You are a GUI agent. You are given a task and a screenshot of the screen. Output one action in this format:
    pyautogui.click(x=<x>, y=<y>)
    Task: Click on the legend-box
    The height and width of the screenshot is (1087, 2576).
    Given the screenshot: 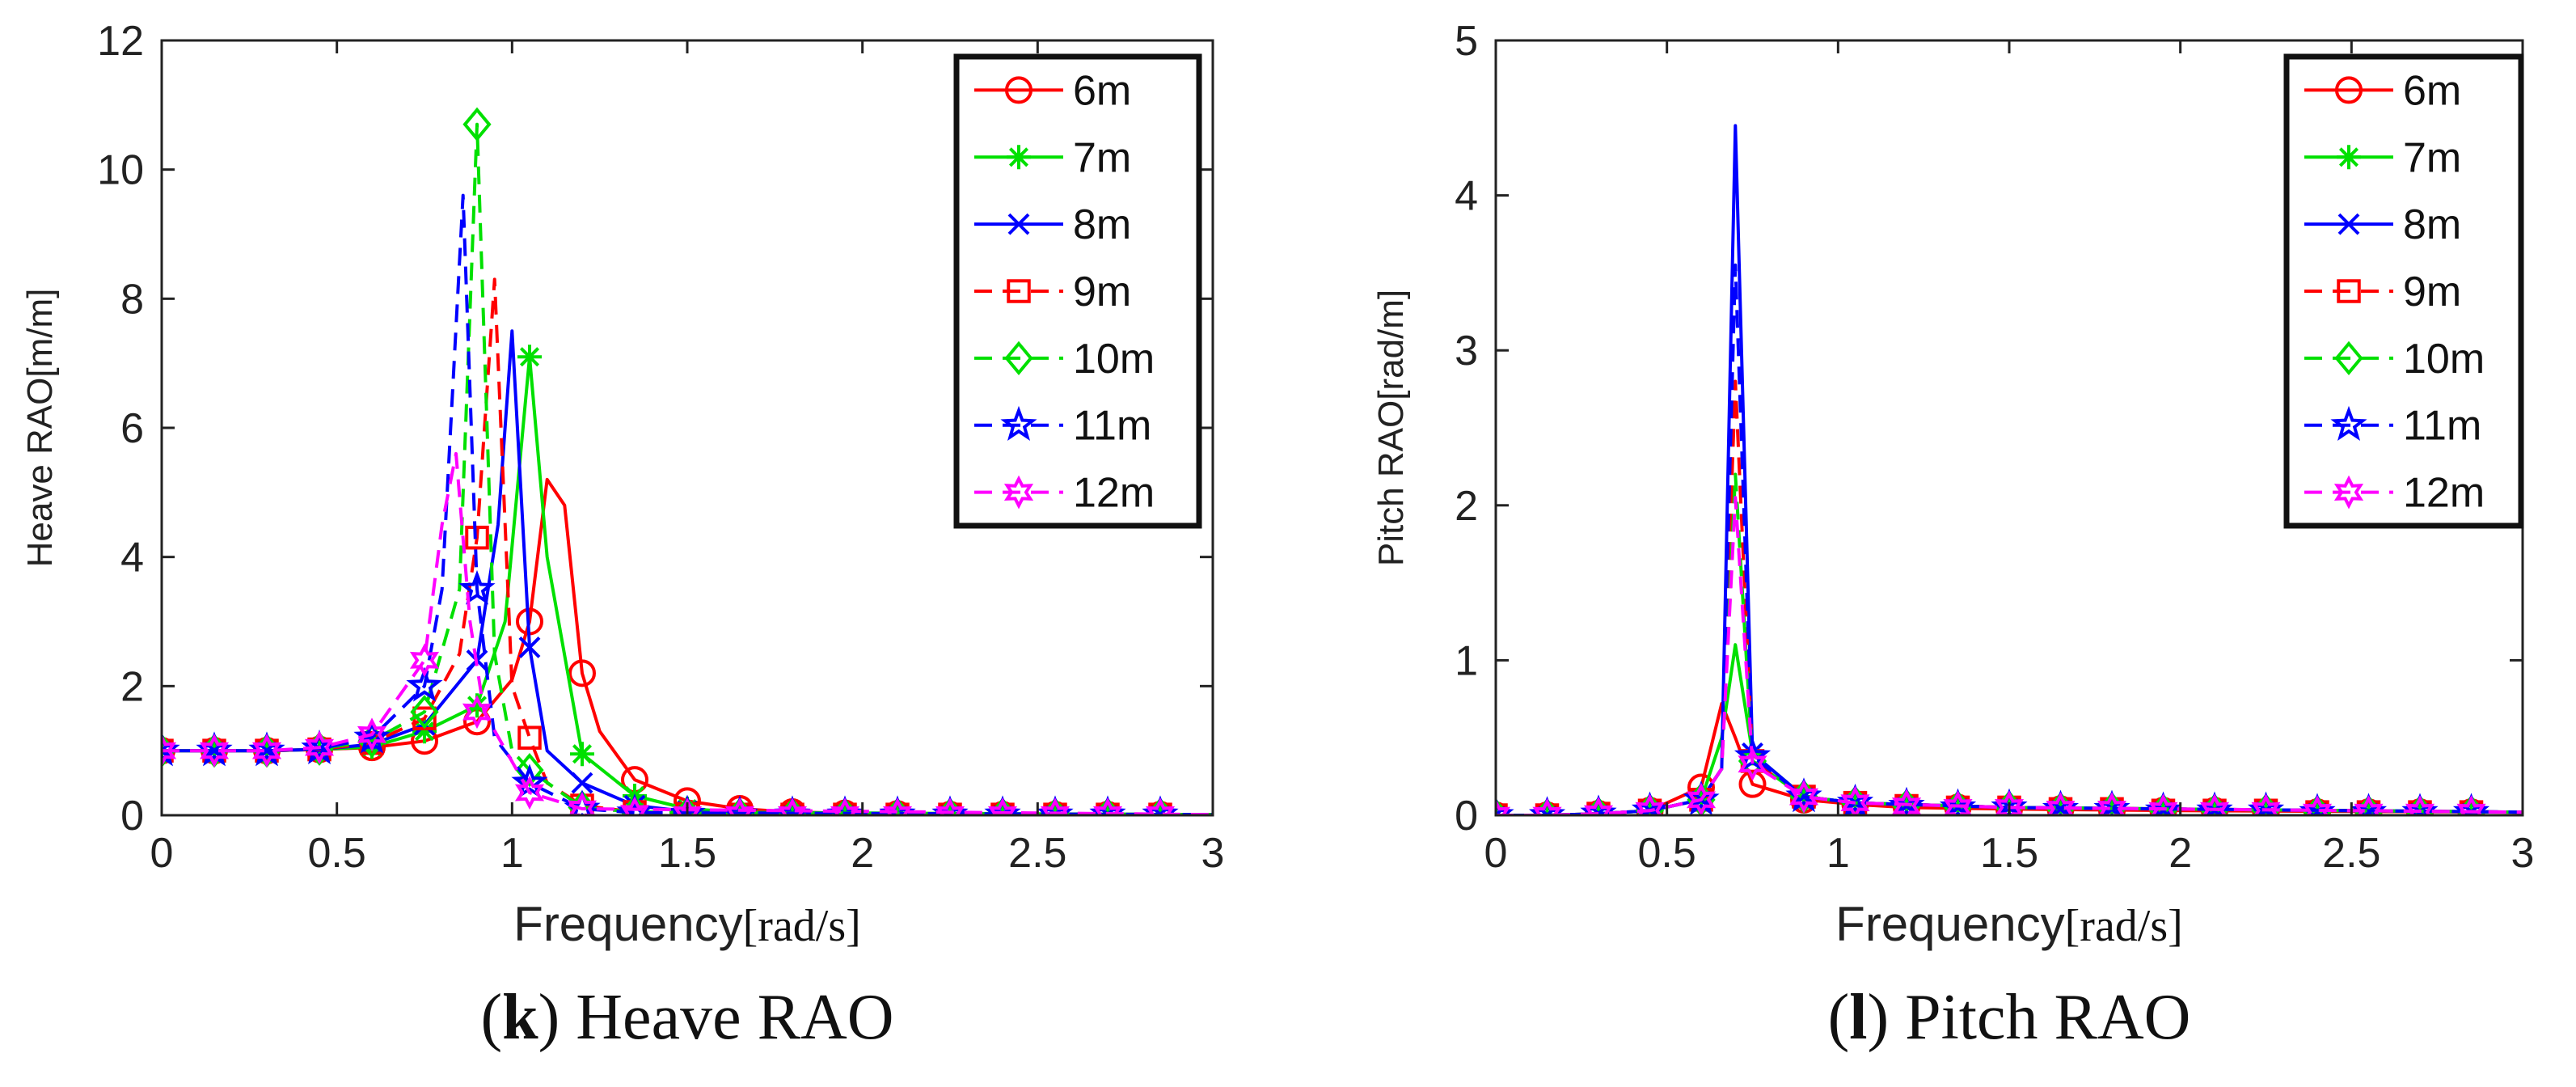 What is the action you would take?
    pyautogui.click(x=2403, y=291)
    